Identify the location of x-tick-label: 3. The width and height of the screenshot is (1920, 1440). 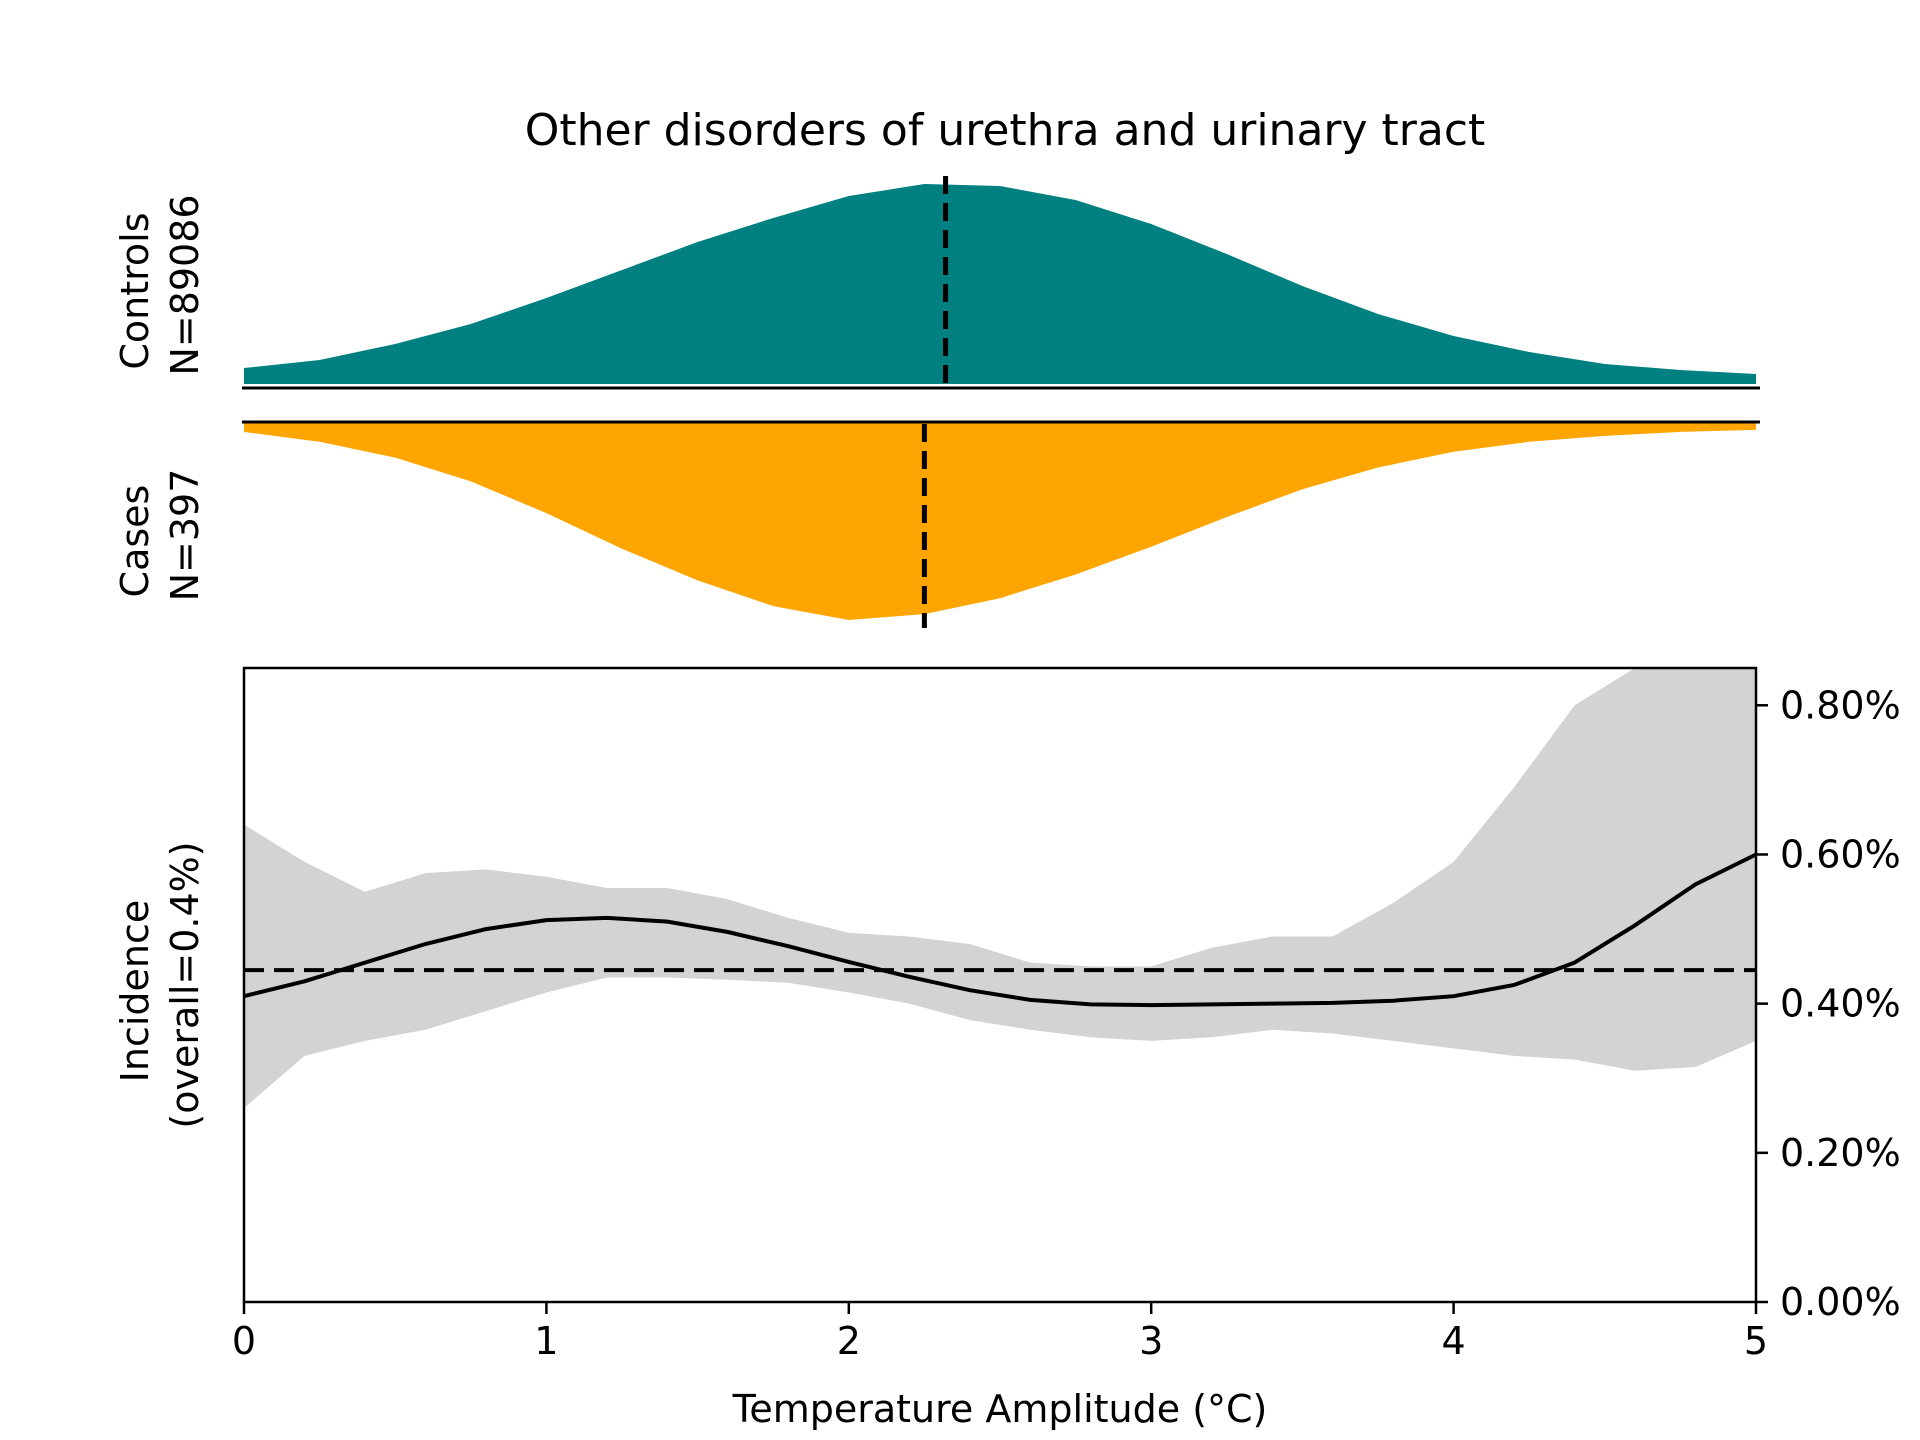
(1151, 1341).